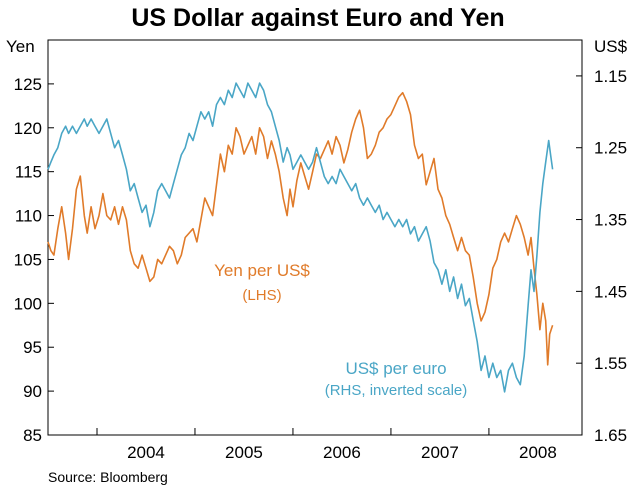 This screenshot has height=488, width=637. Describe the element at coordinates (28, 172) in the screenshot. I see `left-tick-label: 115` at that location.